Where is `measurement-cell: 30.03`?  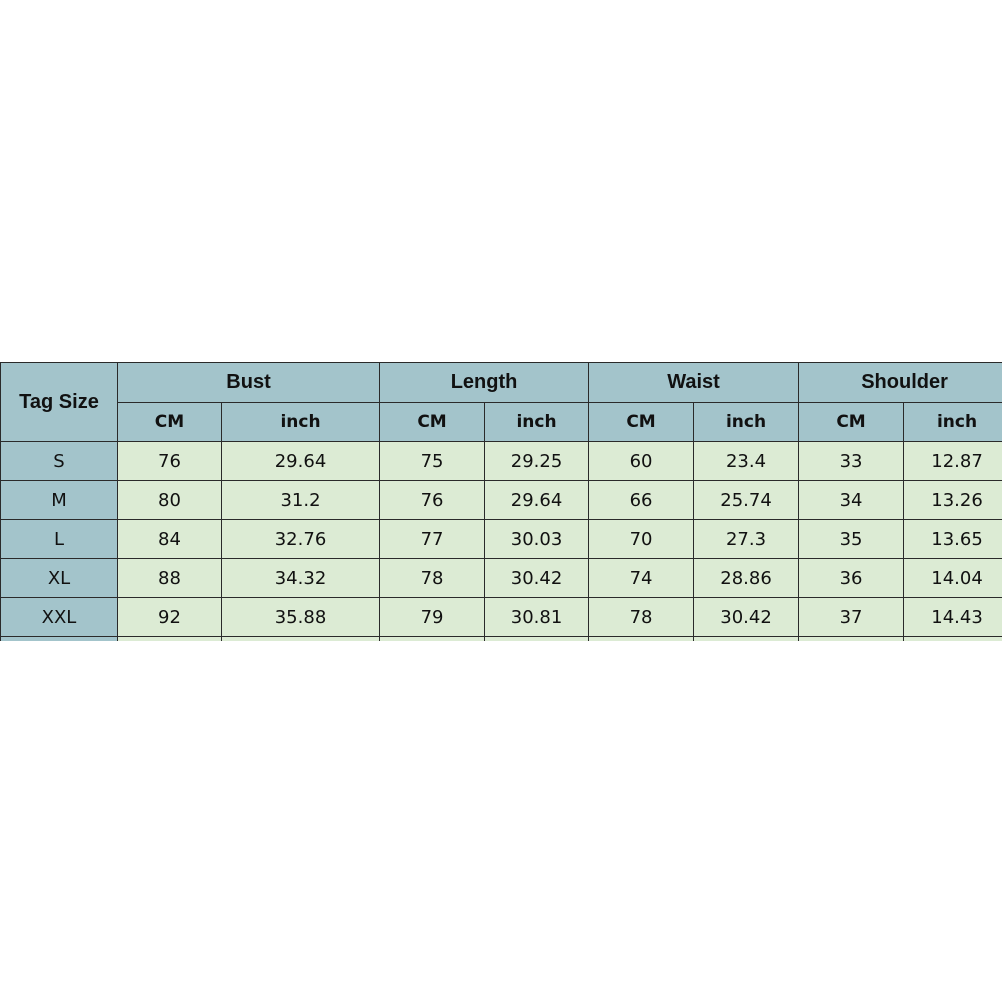 measurement-cell: 30.03 is located at coordinates (537, 539).